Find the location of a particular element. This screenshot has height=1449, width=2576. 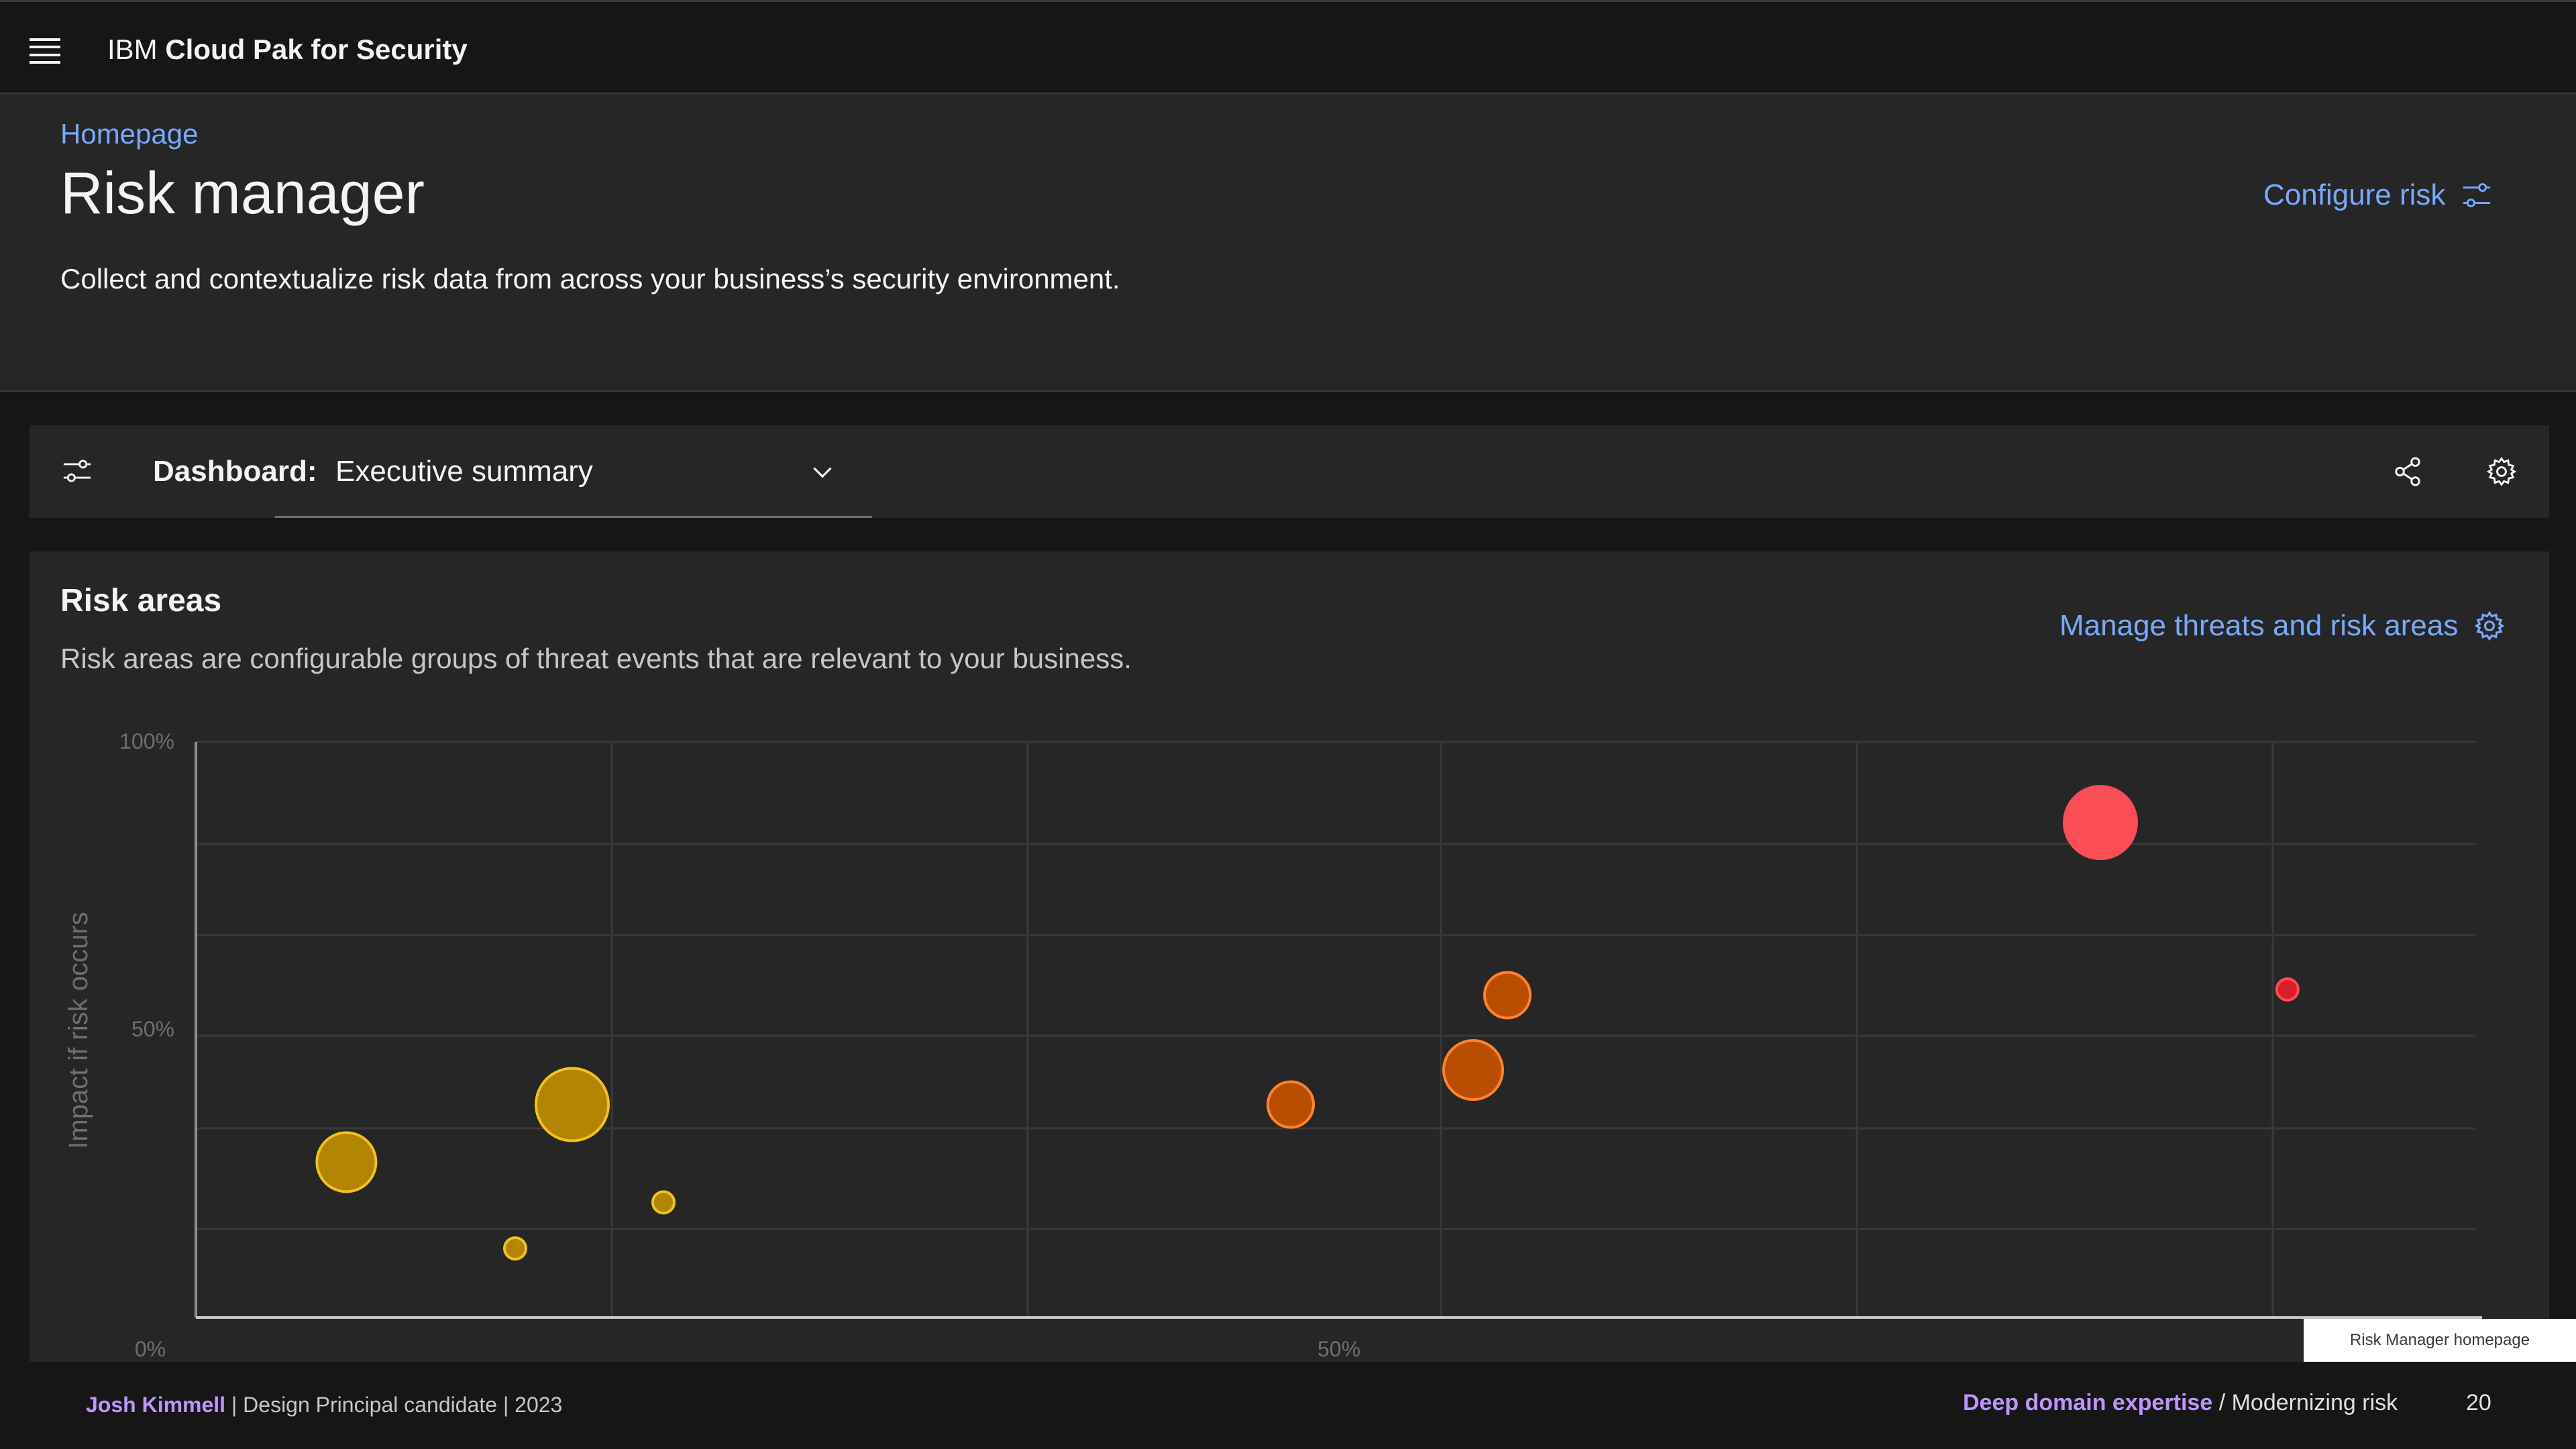

section-topic: / Modernizing risk is located at coordinates (2305, 1402).